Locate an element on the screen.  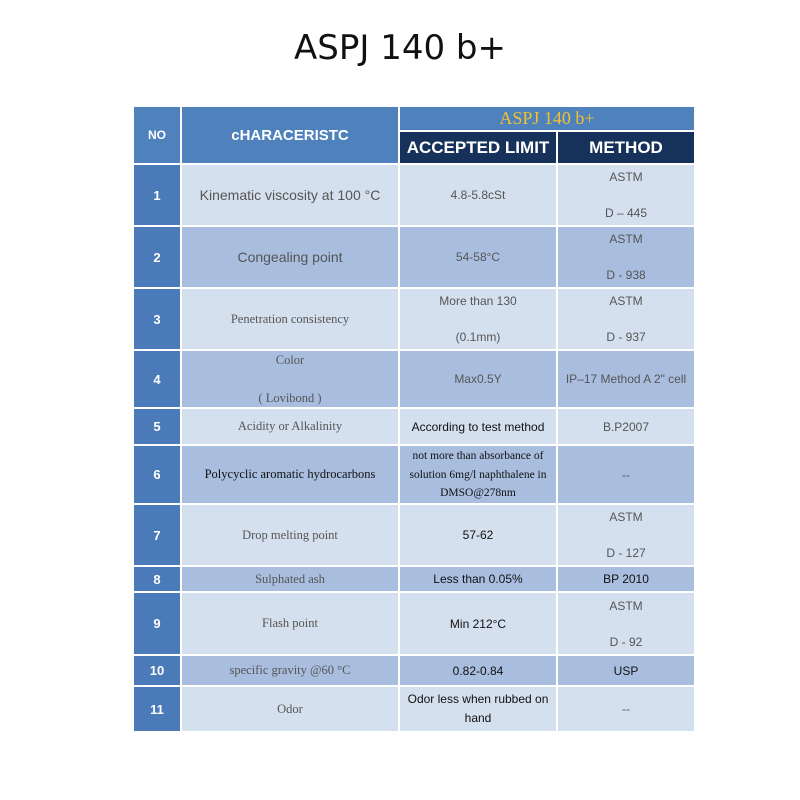
row-no: 7 is located at coordinates (157, 535).